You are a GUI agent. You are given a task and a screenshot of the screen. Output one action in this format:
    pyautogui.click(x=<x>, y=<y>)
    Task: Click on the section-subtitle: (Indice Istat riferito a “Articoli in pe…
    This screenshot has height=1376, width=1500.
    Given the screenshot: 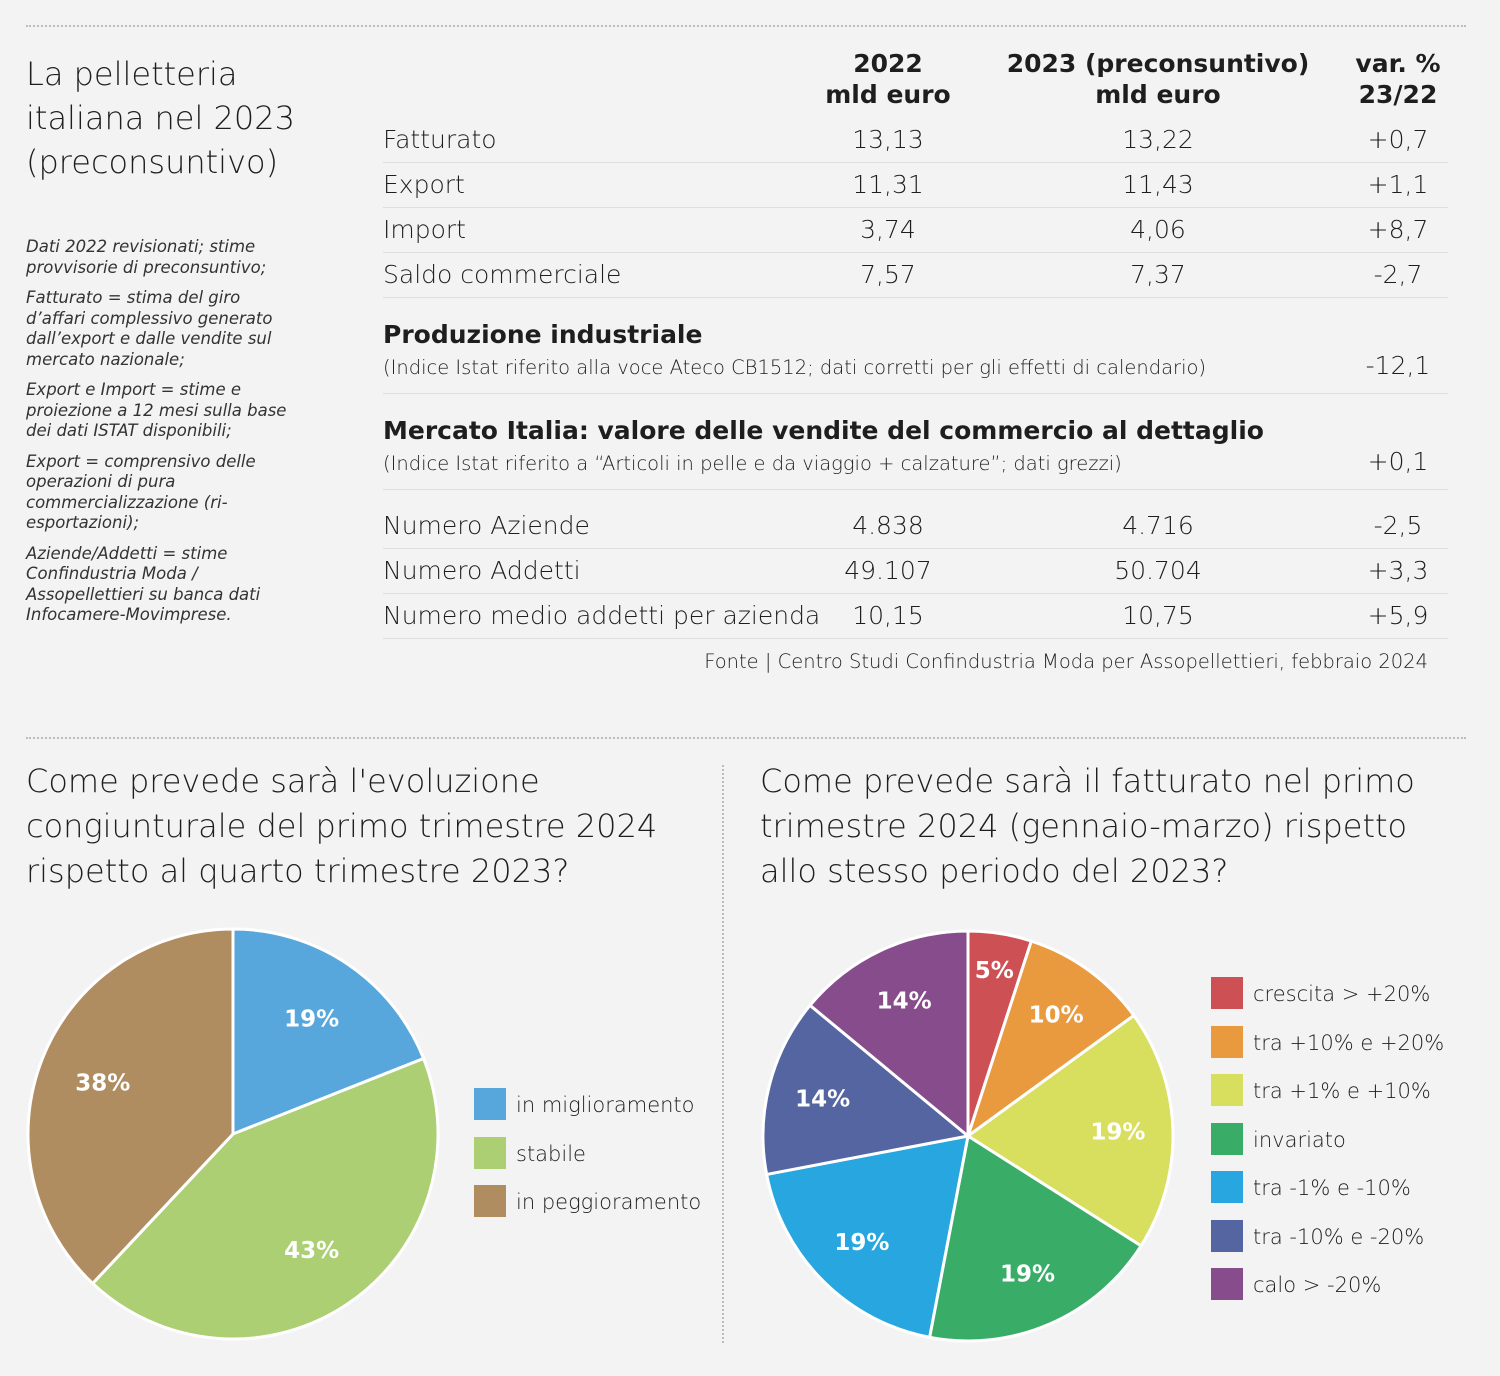 What is the action you would take?
    pyautogui.click(x=752, y=463)
    